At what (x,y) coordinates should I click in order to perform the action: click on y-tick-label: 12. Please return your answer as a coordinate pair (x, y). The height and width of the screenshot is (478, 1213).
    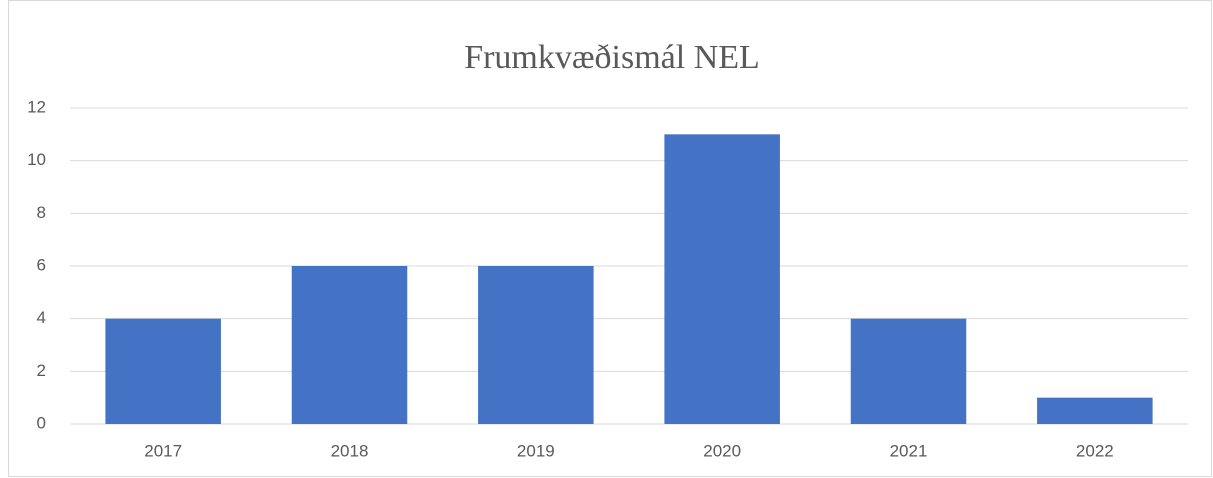
    Looking at the image, I should click on (36, 106).